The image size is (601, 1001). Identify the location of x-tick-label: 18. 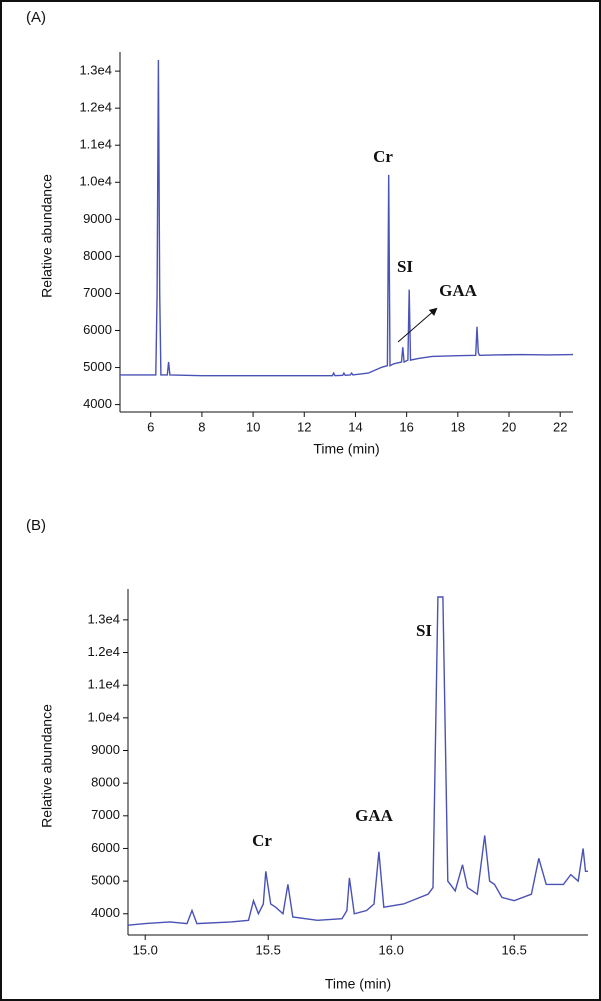
(458, 426).